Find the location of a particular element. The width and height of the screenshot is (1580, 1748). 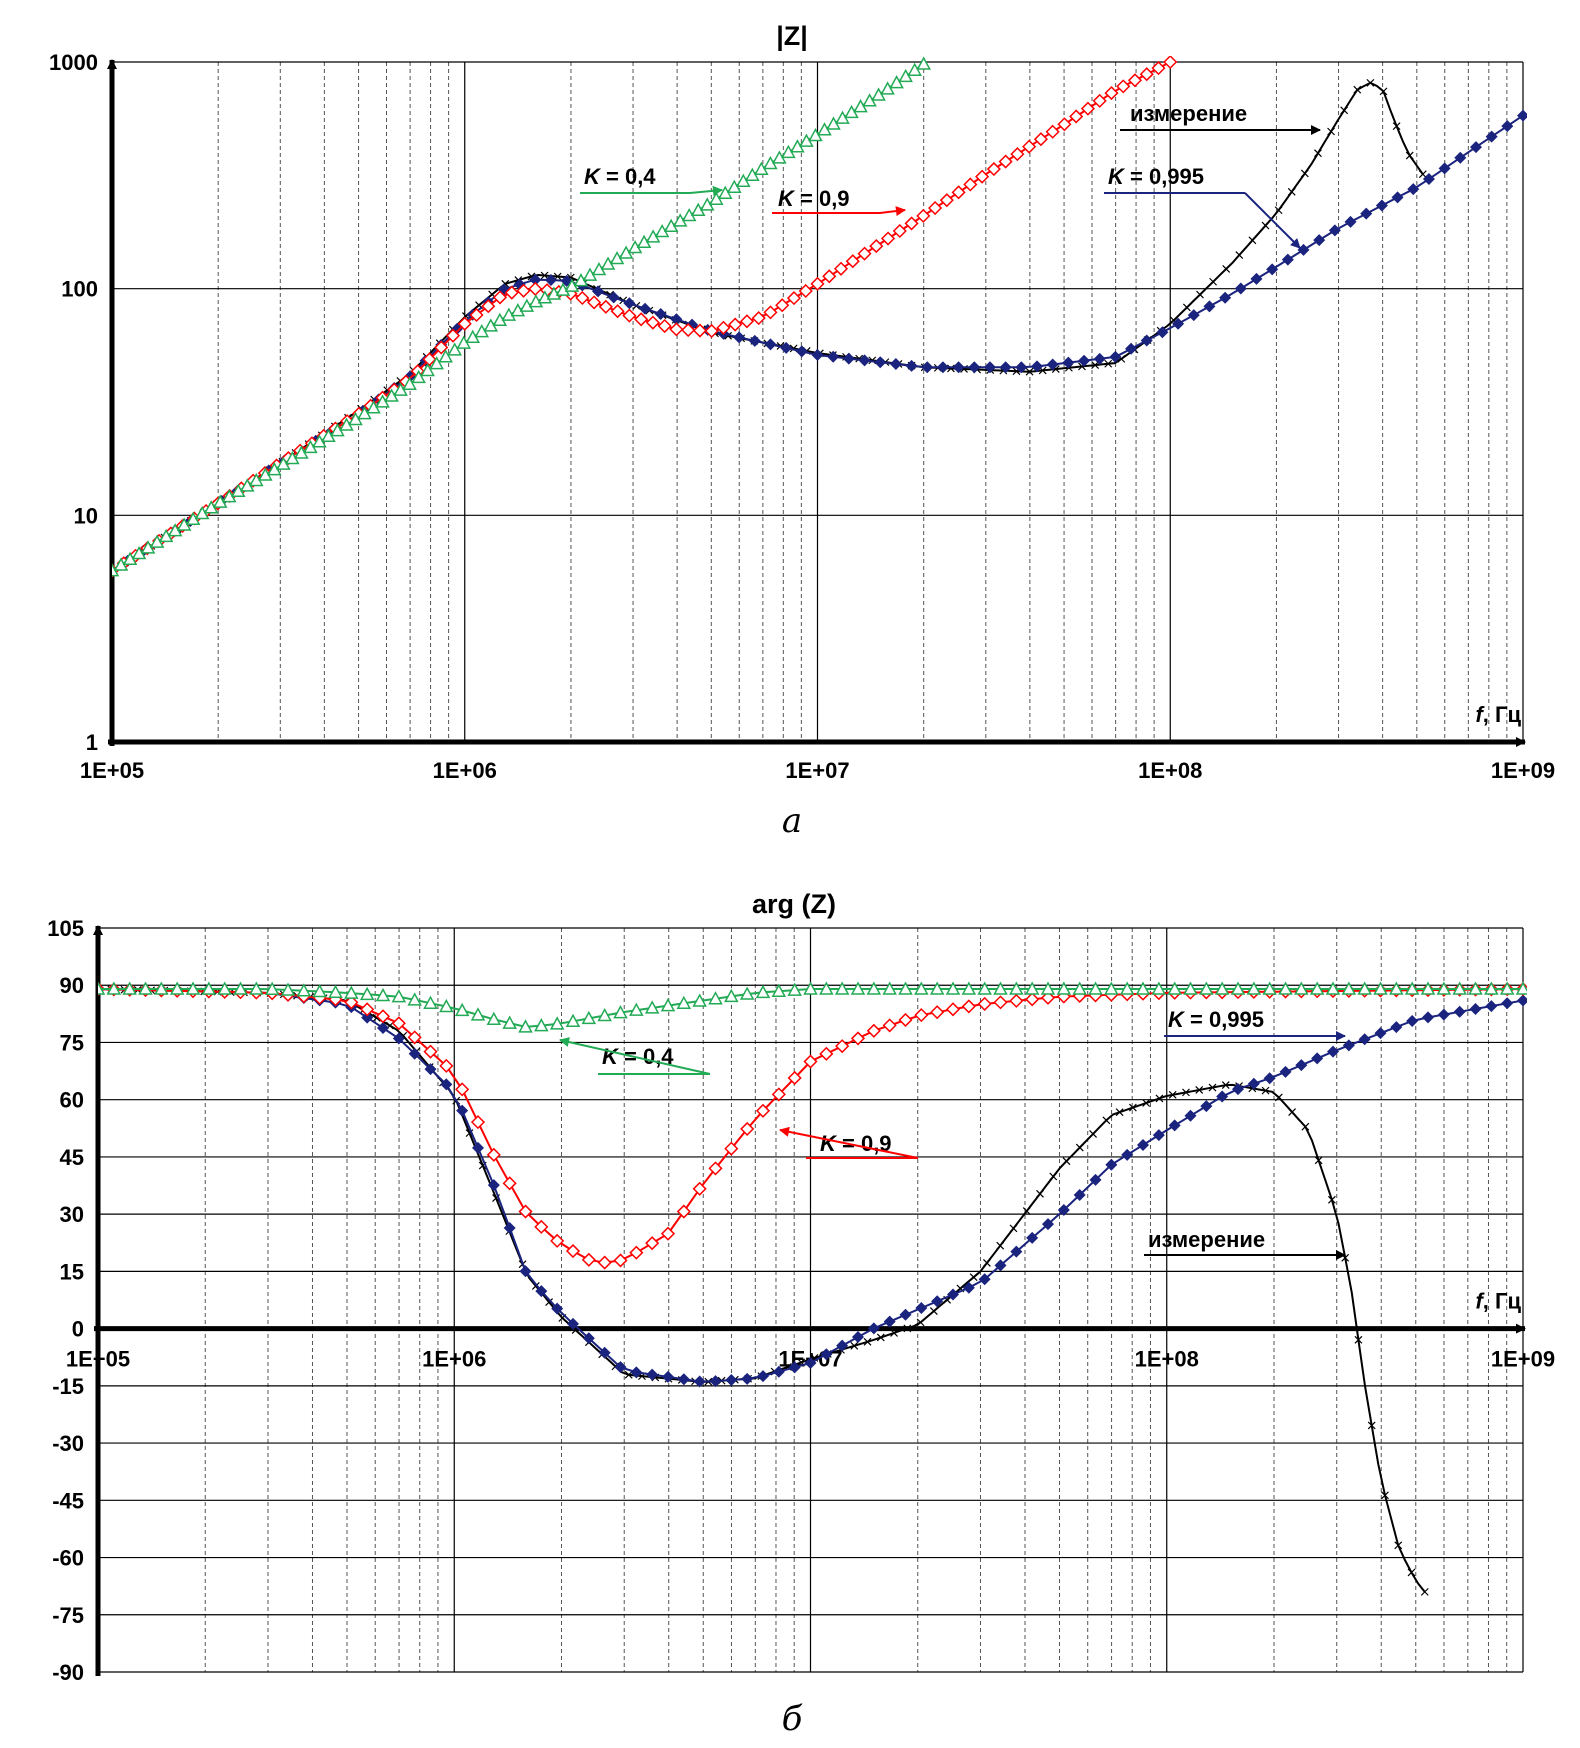

annotation-rest: = 0,995 is located at coordinates (1164, 176).